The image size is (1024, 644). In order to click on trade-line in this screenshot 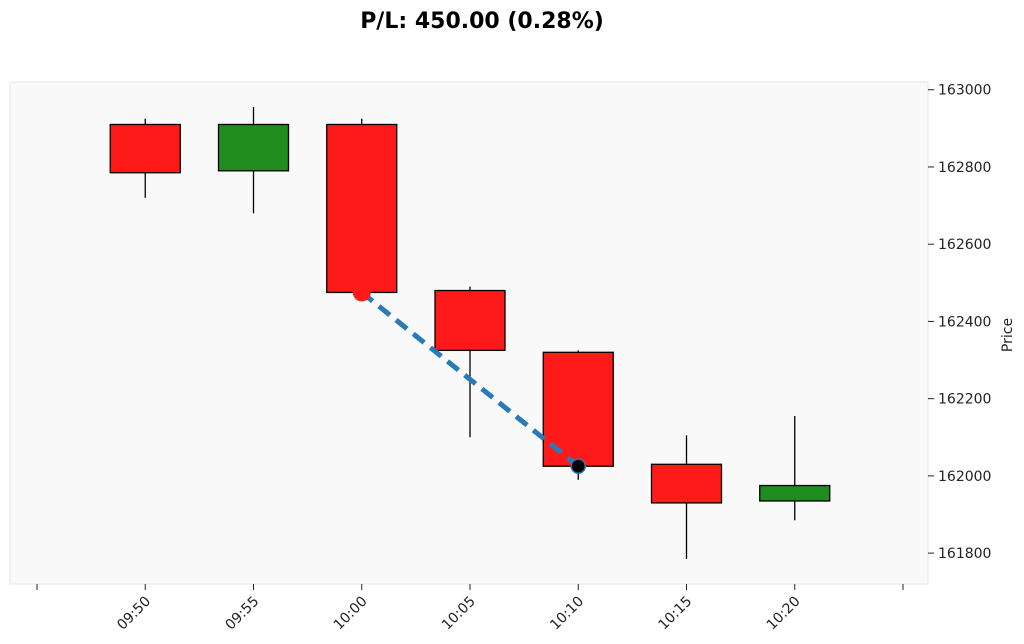, I will do `click(470, 379)`.